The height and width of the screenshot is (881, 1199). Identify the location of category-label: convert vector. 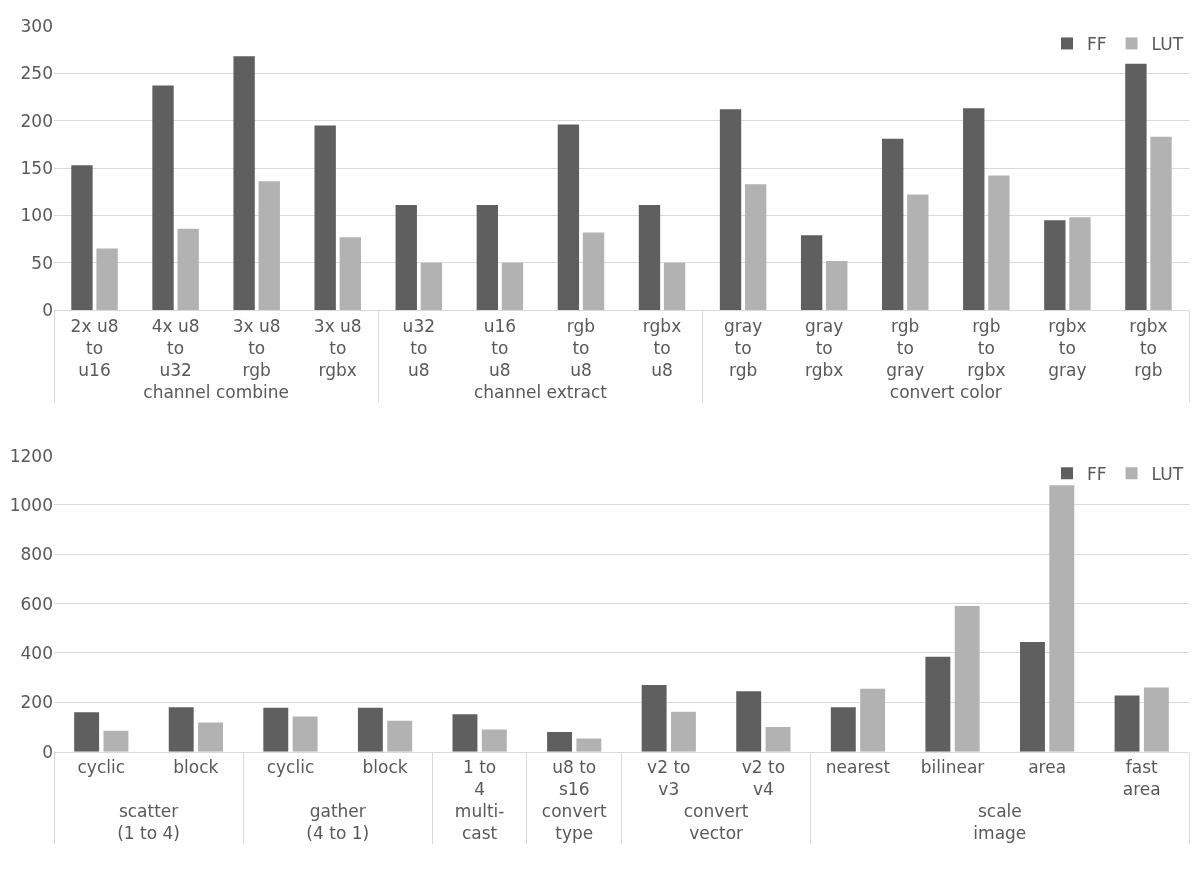
(716, 822).